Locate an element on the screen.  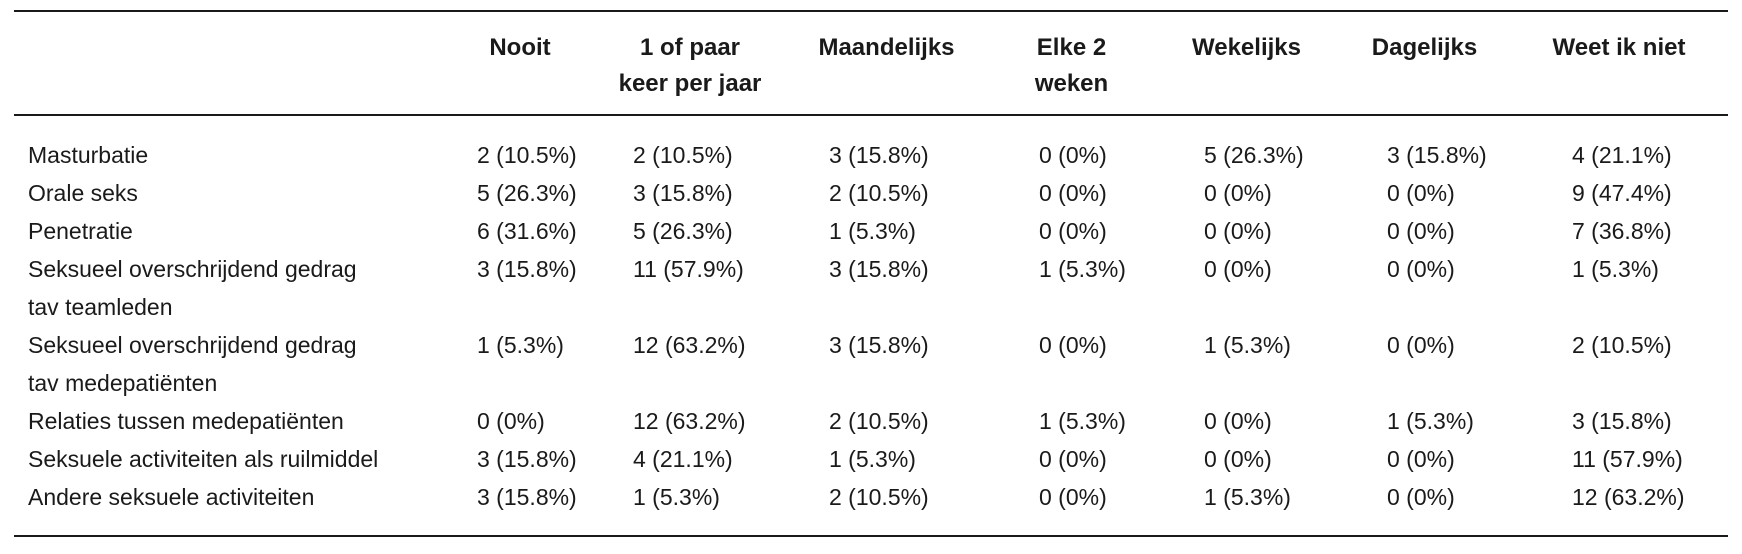
row-label: Seksuele activiteiten als ruilmiddel is located at coordinates (203, 459).